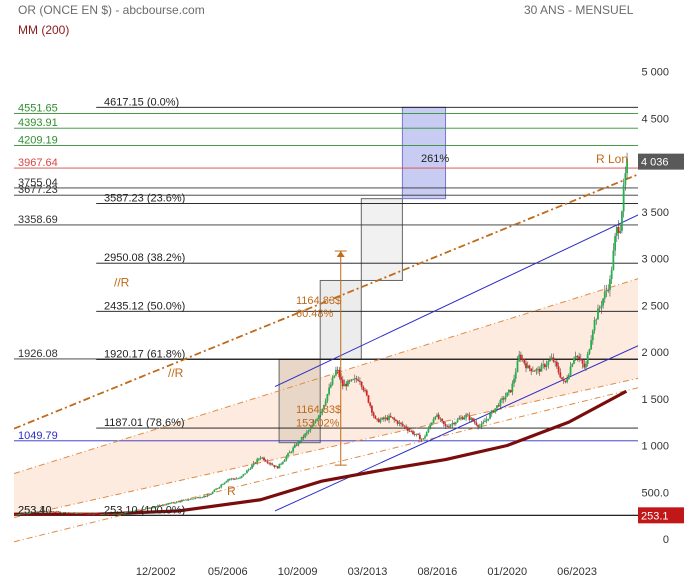 The image size is (684, 580). I want to click on x-tick-label-0: 12/2002, so click(156, 572).